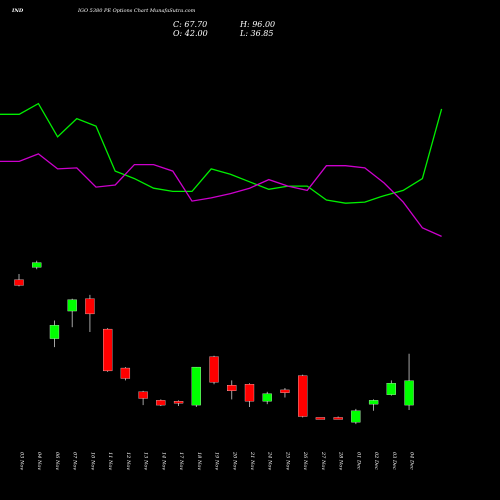 The width and height of the screenshot is (500, 500). I want to click on x-tick-label: 01 Dec, so click(358, 461).